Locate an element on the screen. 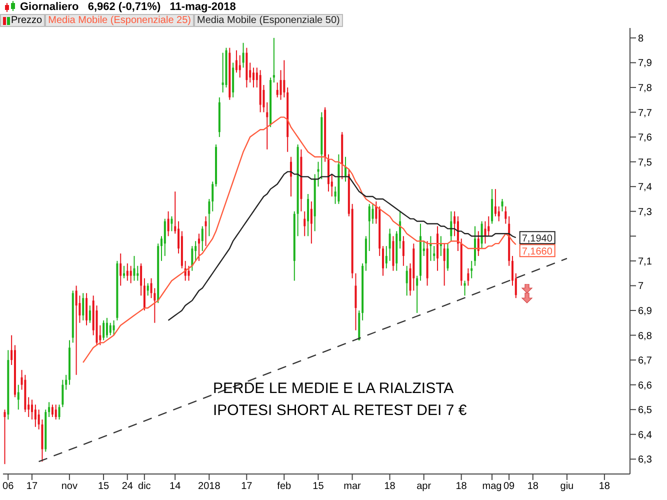 The image size is (667, 500). y-tick-label: 6,3 is located at coordinates (645, 460).